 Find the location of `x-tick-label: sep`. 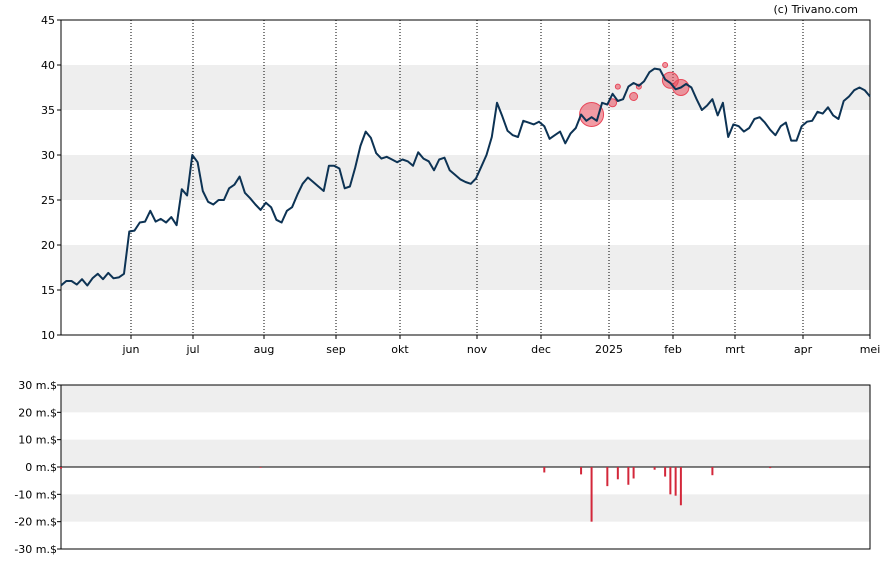

x-tick-label: sep is located at coordinates (335, 349).